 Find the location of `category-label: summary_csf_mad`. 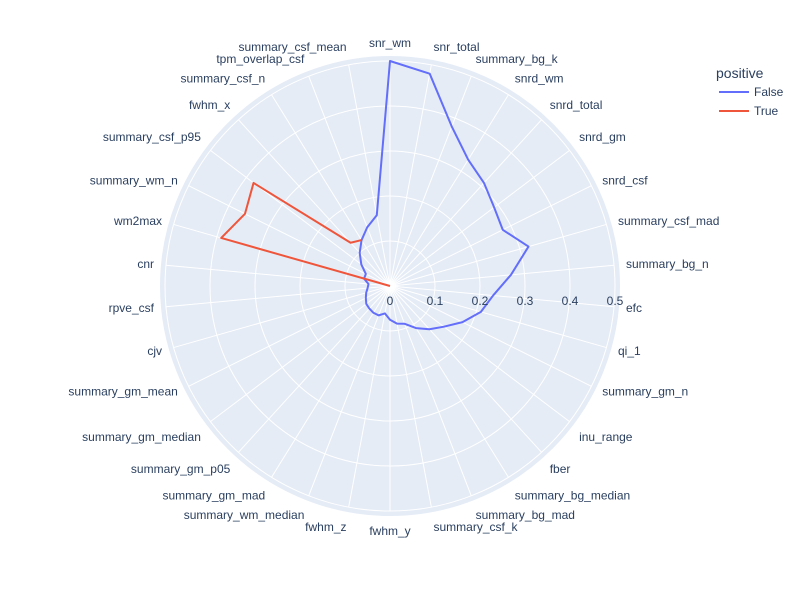

category-label: summary_csf_mad is located at coordinates (668, 221).